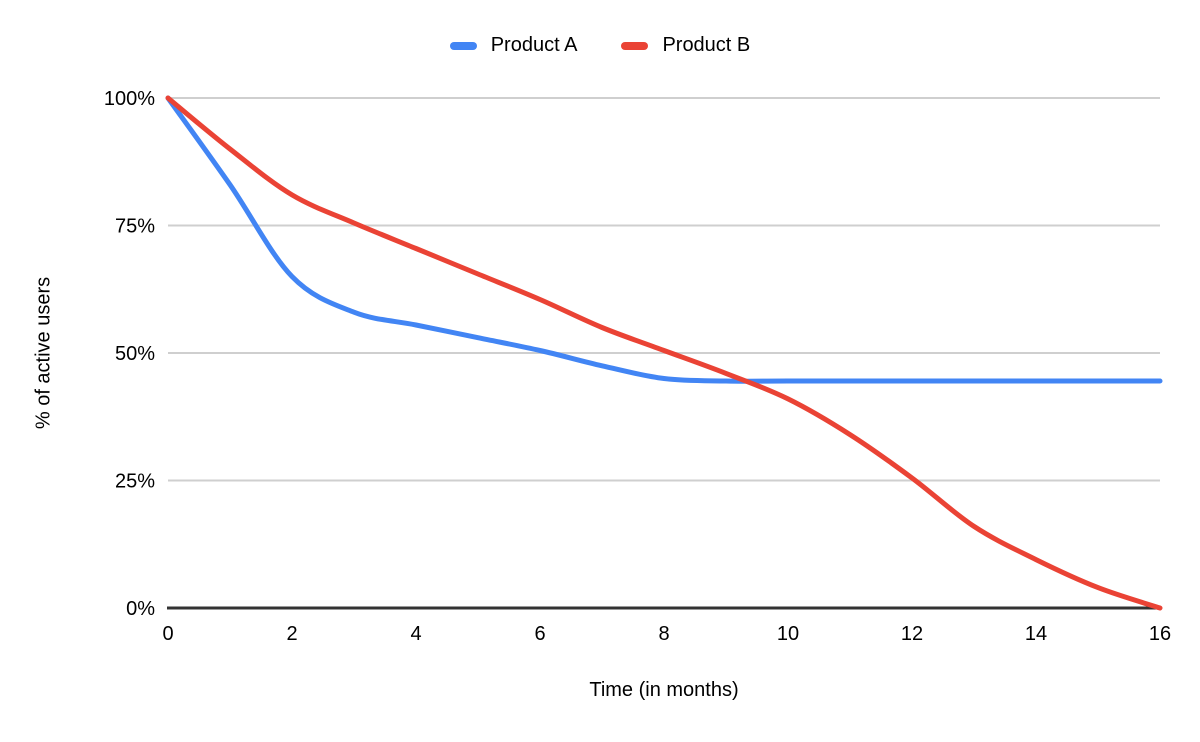 Image resolution: width=1200 pixels, height=742 pixels. What do you see at coordinates (534, 45) in the screenshot?
I see `legend-label-product-a: Product A` at bounding box center [534, 45].